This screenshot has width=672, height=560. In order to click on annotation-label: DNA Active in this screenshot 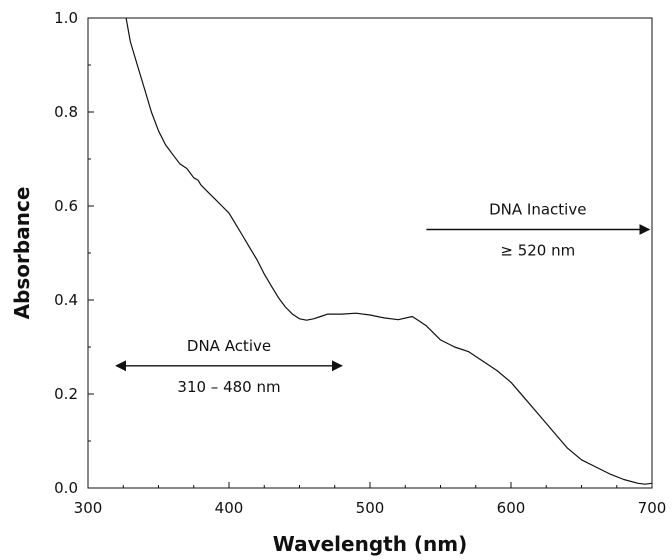, I will do `click(229, 346)`.